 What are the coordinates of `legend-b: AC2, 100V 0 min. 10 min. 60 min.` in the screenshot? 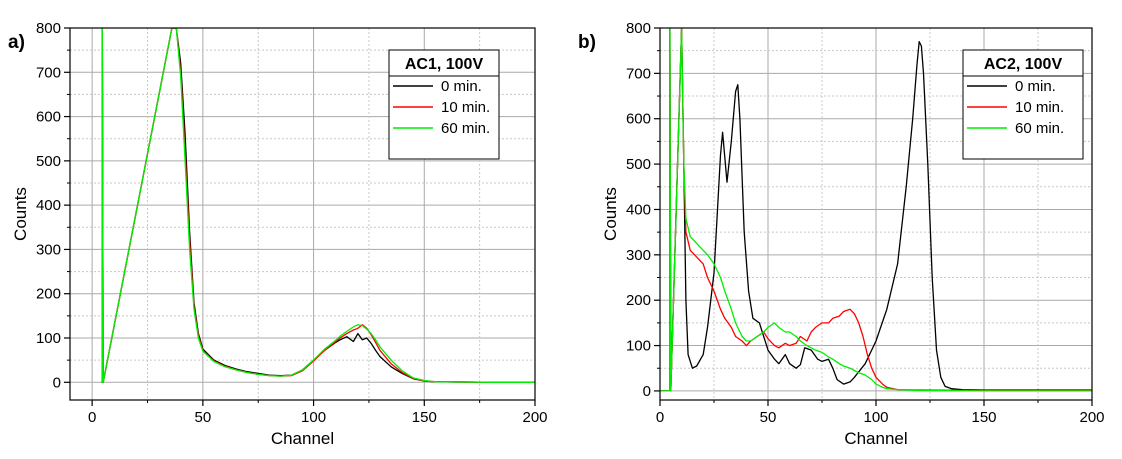 It's located at (1023, 104).